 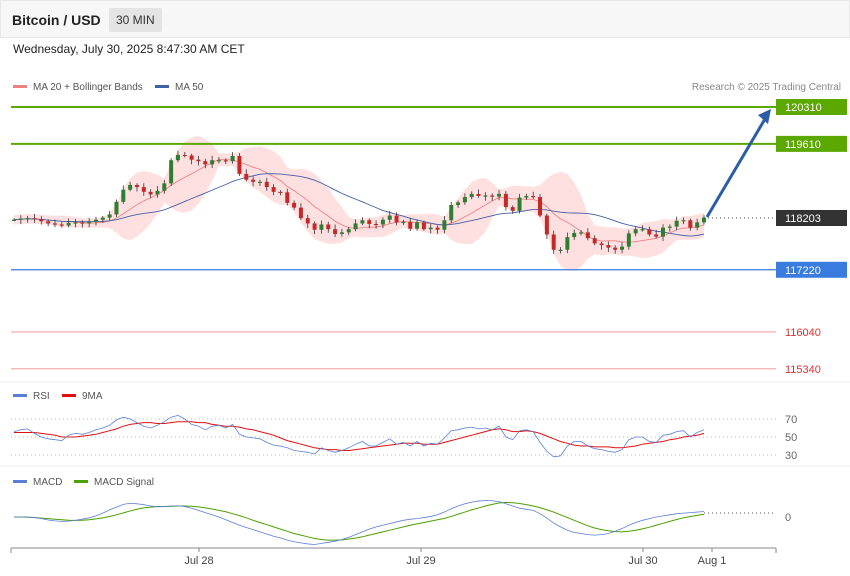 I want to click on credit-text: Research © 2025 Trading Central, so click(x=766, y=87).